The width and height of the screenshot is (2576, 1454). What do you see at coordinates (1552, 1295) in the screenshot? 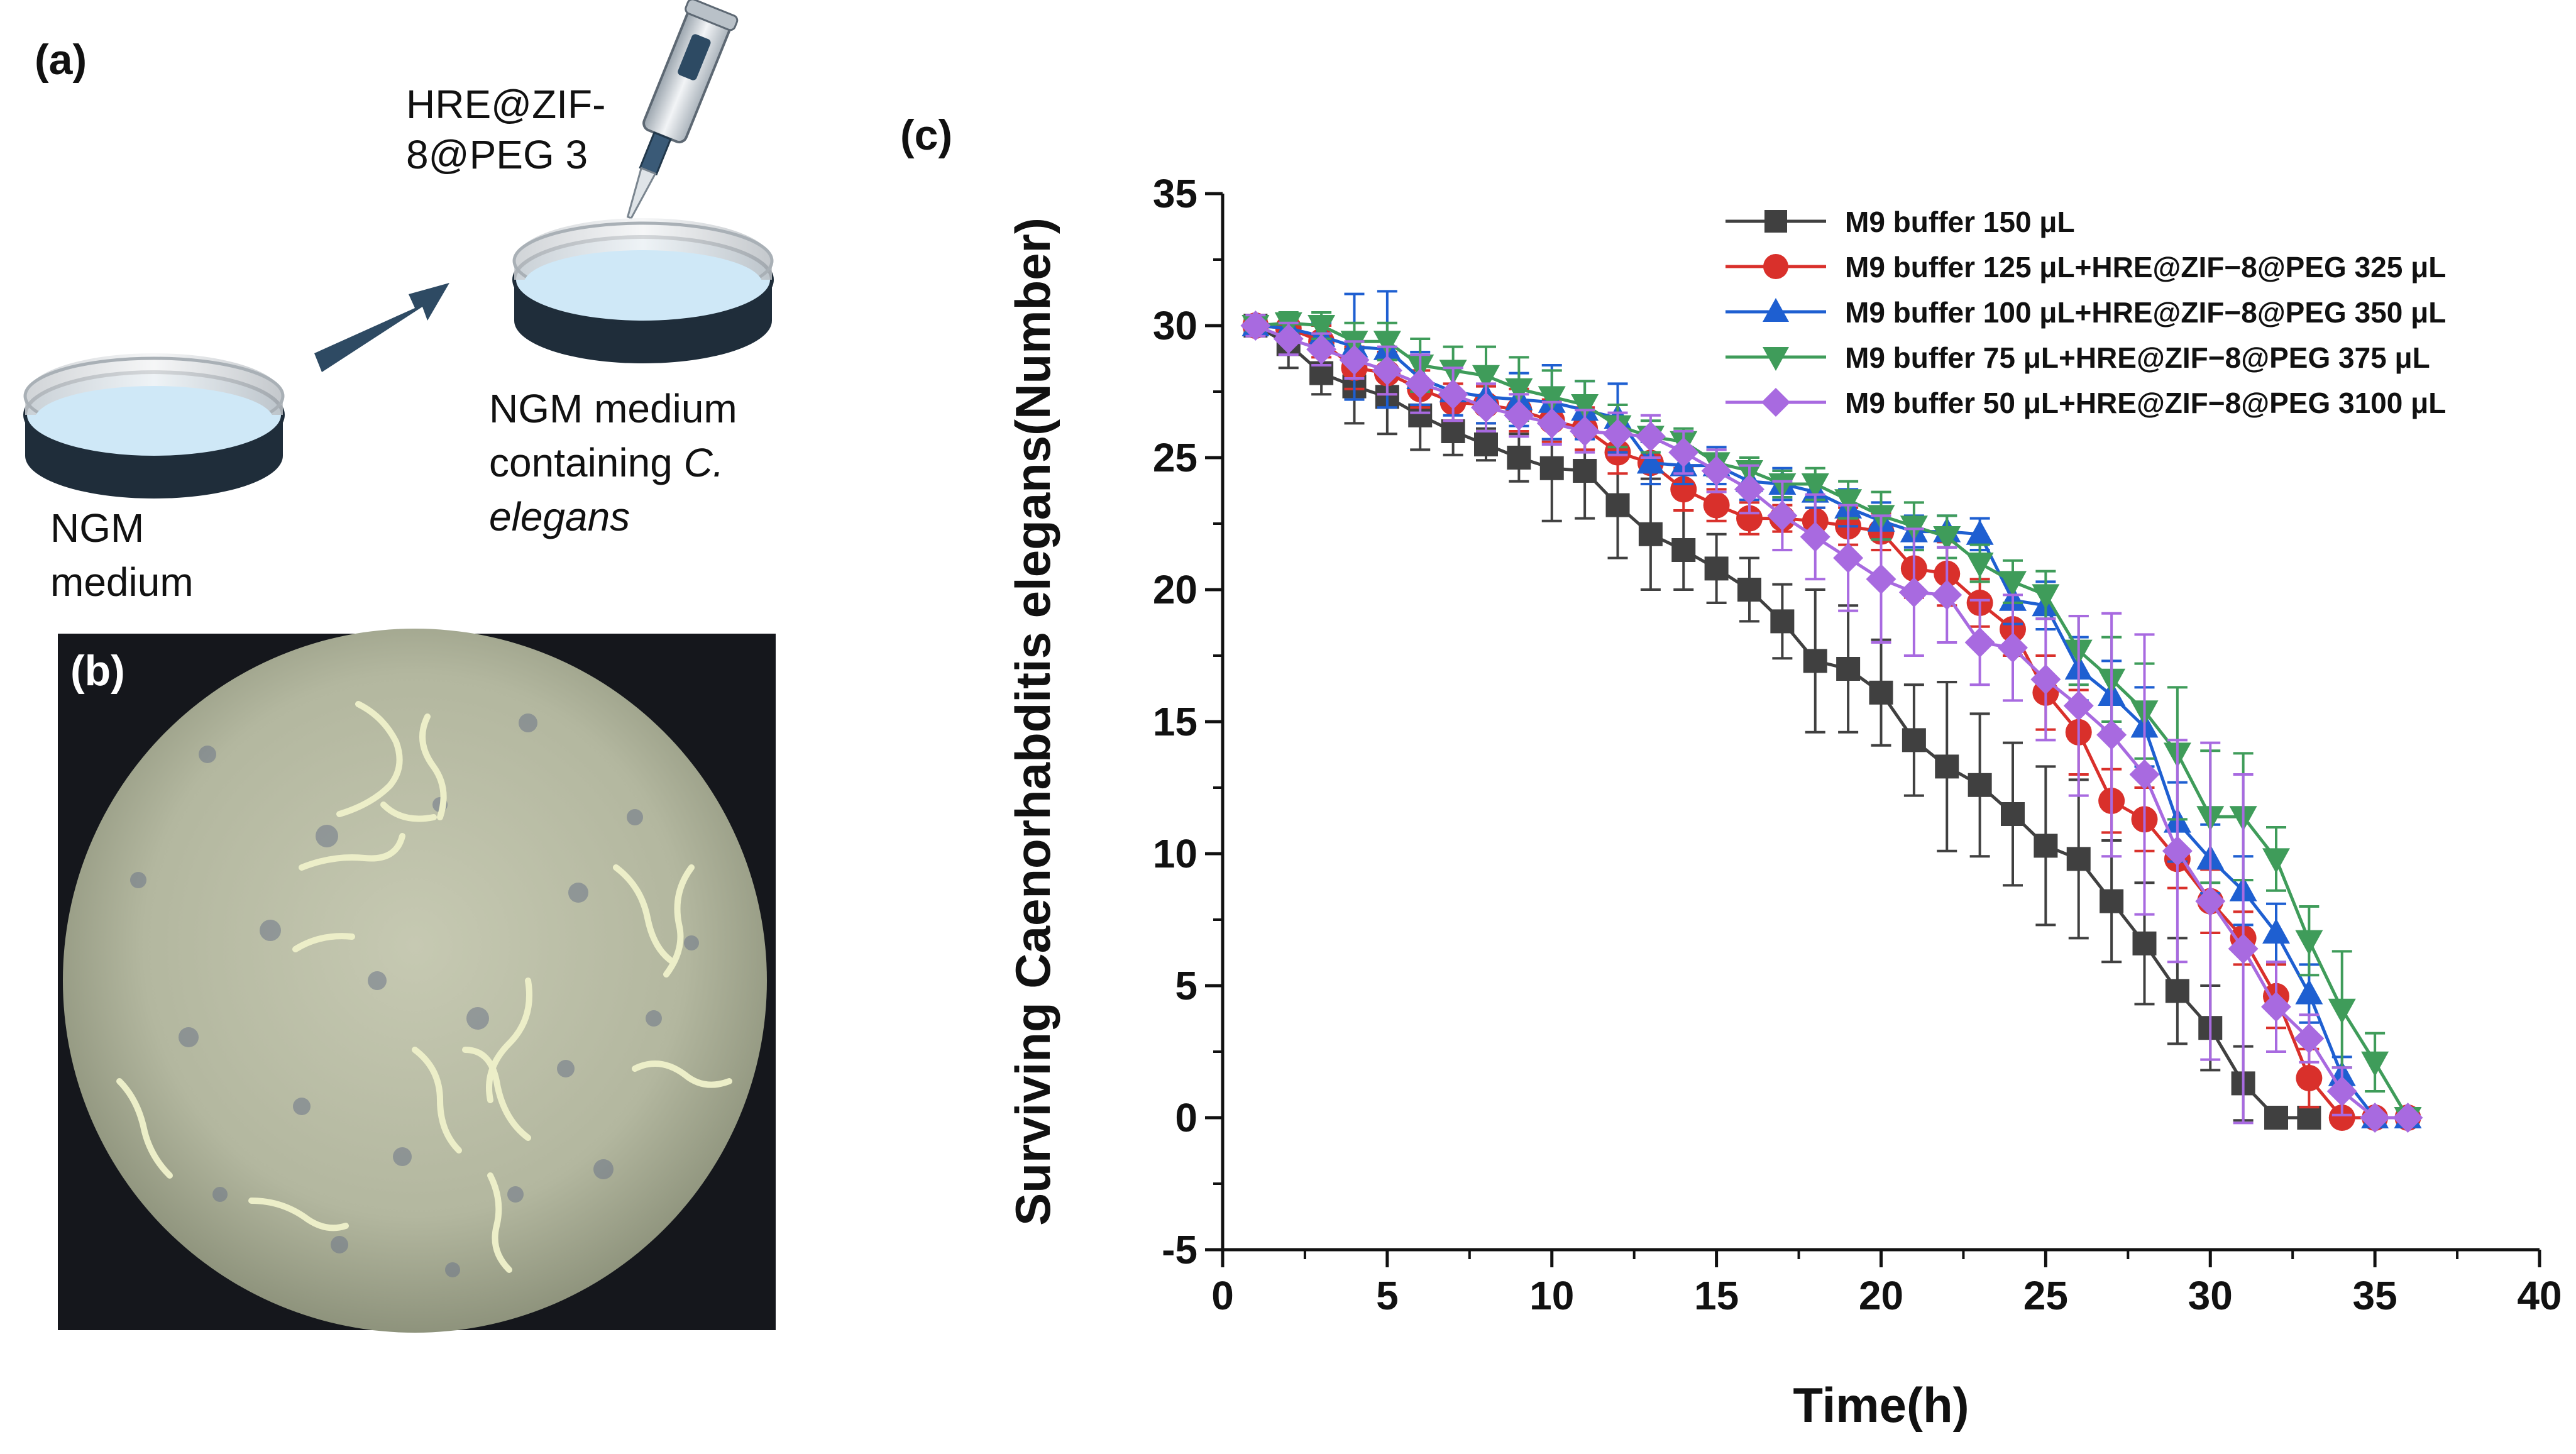
I see `x-tick-label: 10` at bounding box center [1552, 1295].